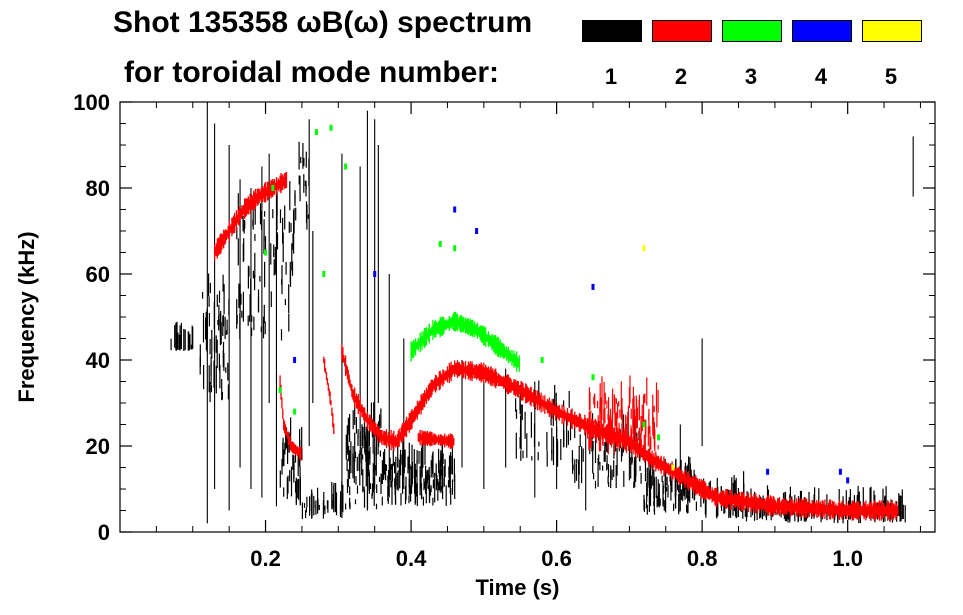 The image size is (963, 615). What do you see at coordinates (411, 558) in the screenshot?
I see `x-tick-label: 0.4` at bounding box center [411, 558].